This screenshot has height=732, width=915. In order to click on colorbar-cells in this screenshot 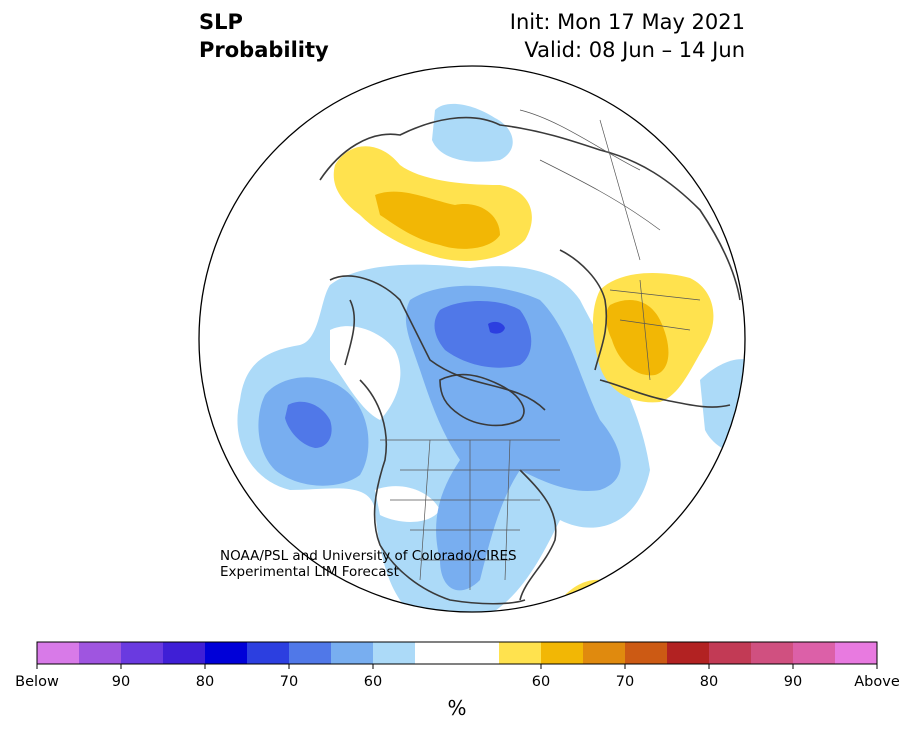, I will do `click(457, 653)`.